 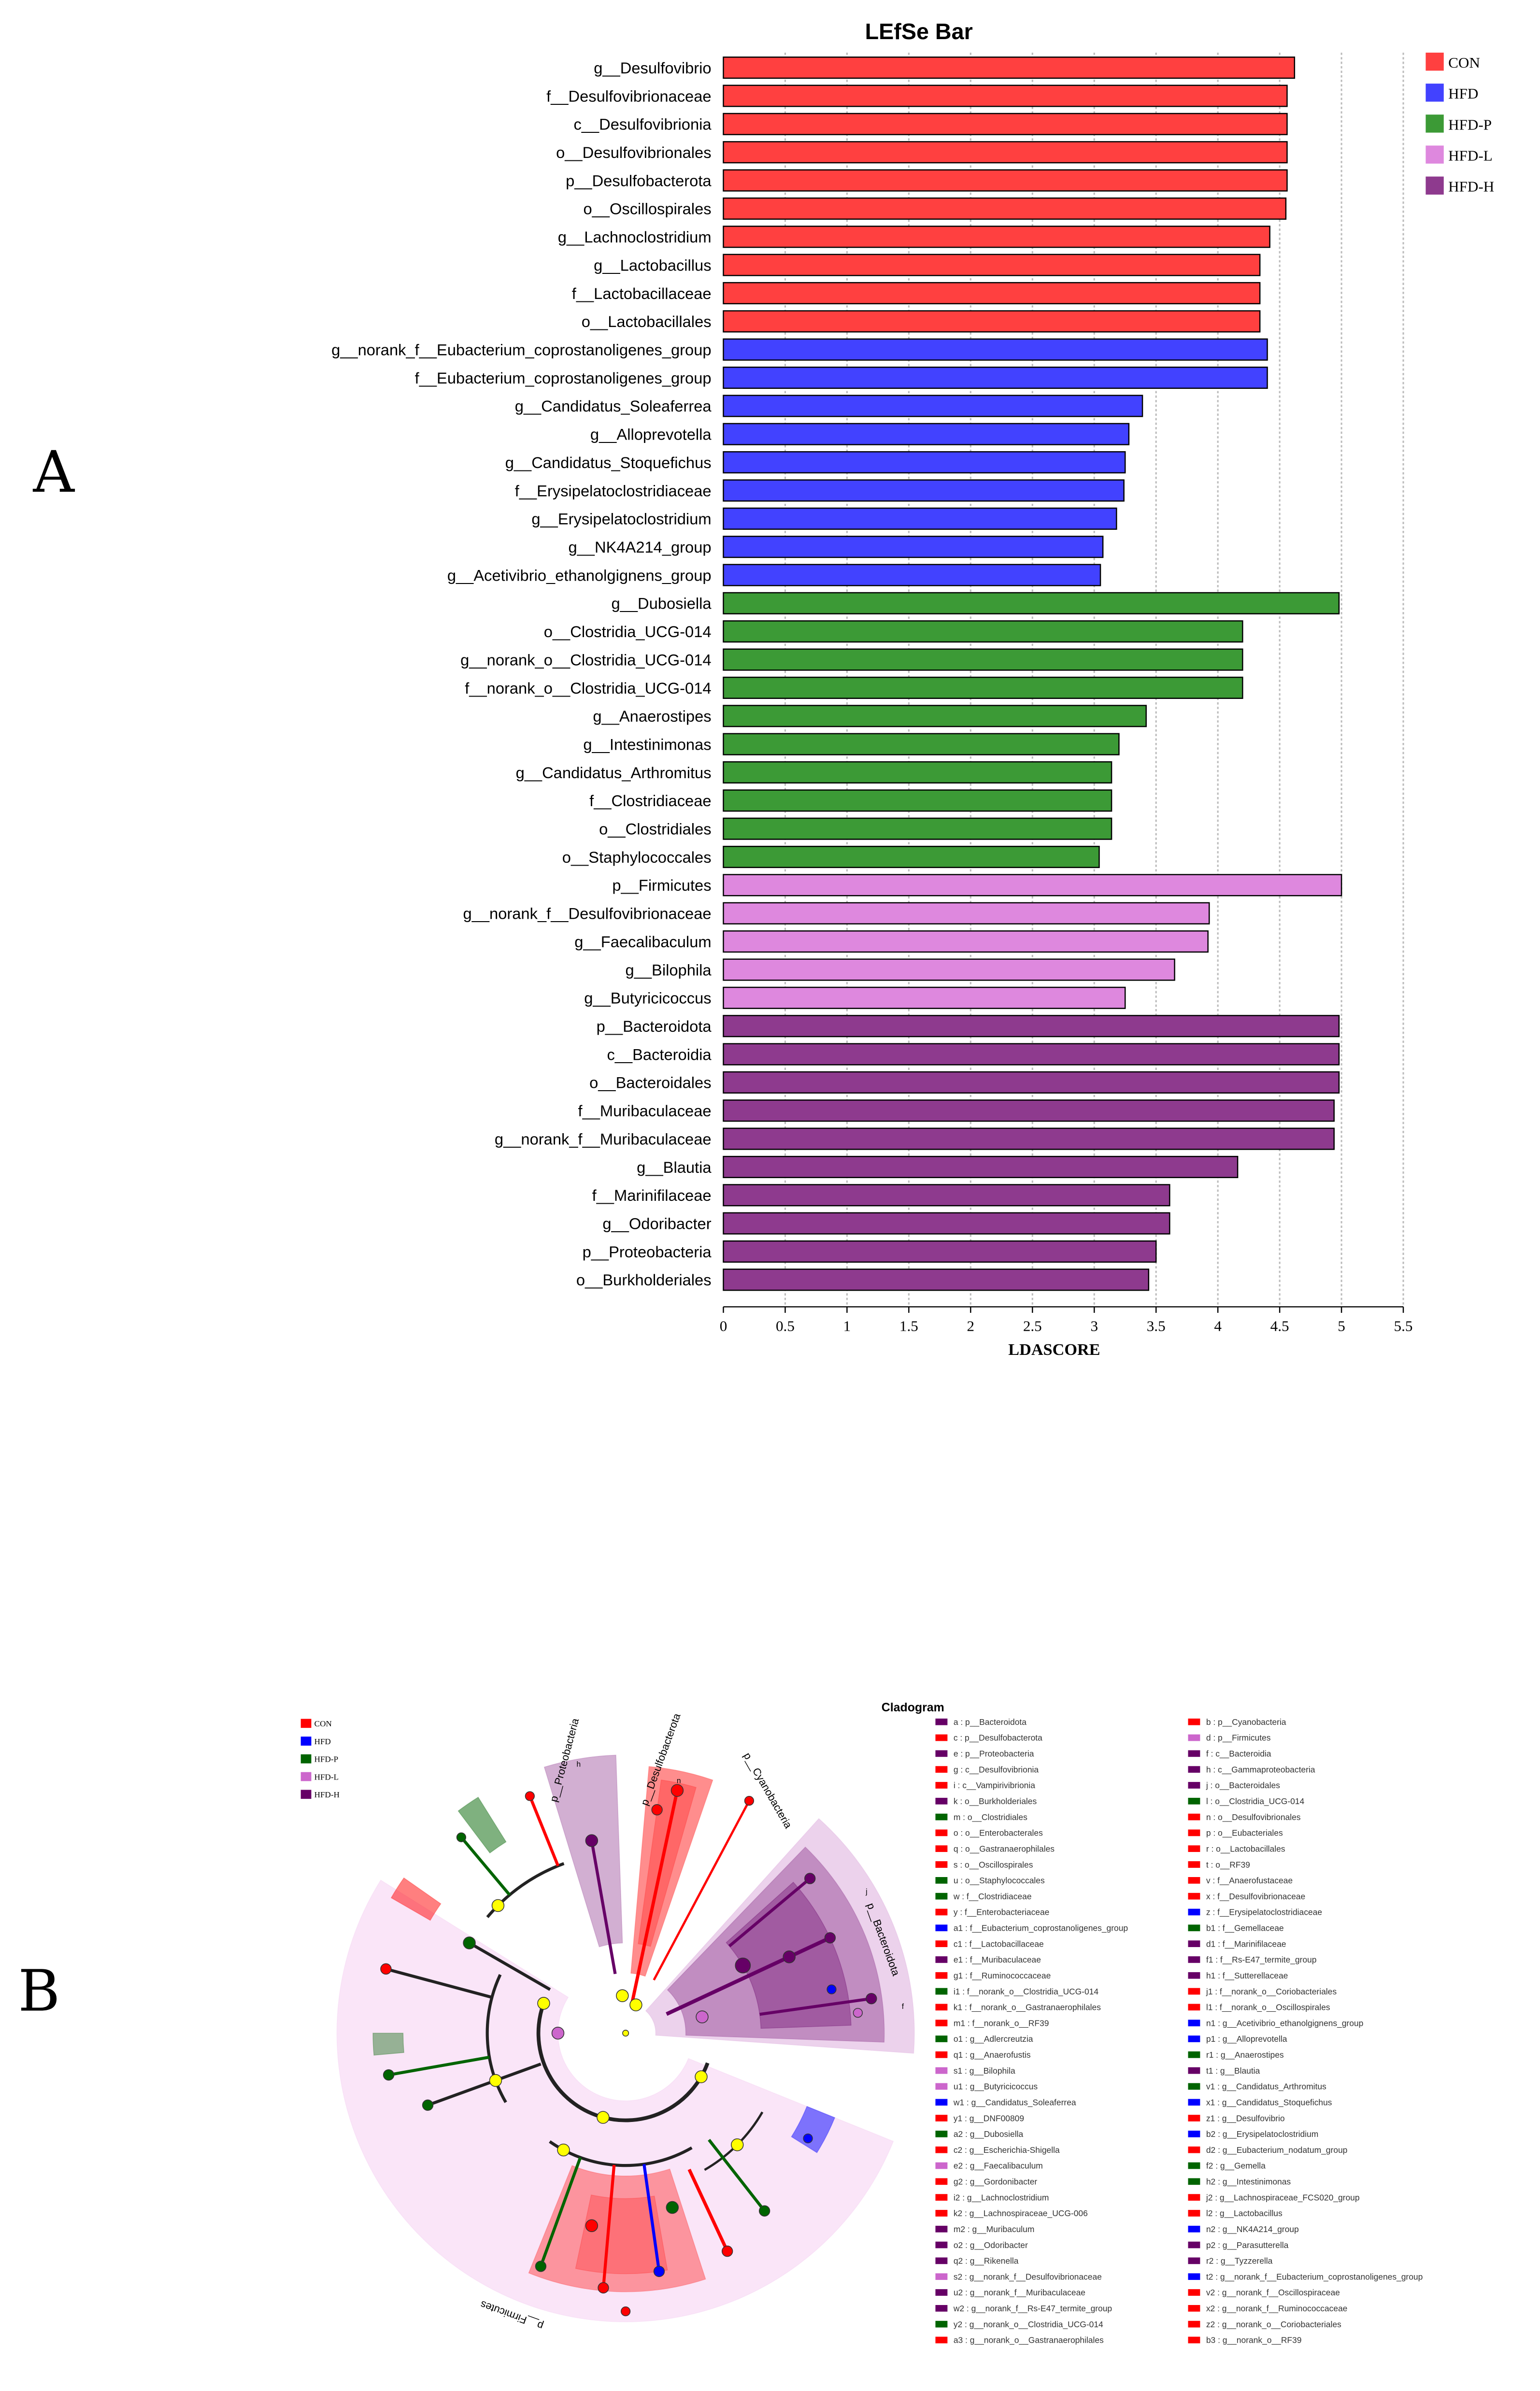 I want to click on category-label: c__Bacteroidia, so click(x=659, y=1054).